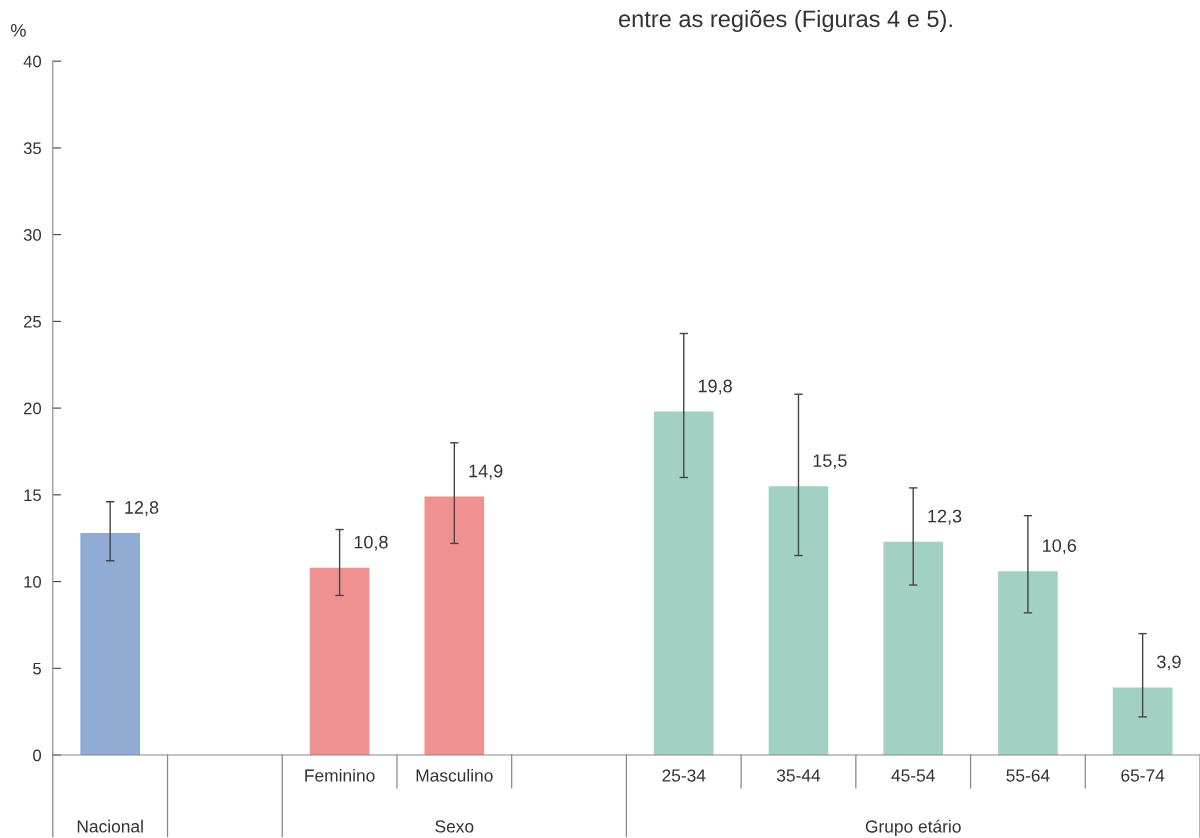  Describe the element at coordinates (37, 668) in the screenshot. I see `y-tick-label: 5` at that location.